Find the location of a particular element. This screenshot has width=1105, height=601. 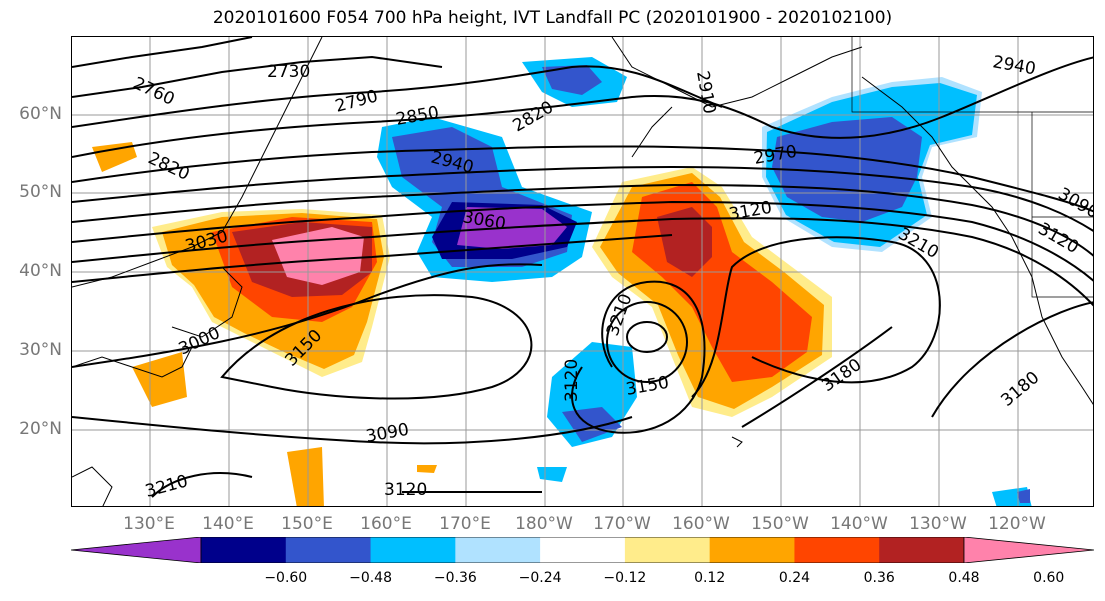

lat-label: 50°N is located at coordinates (40, 192).